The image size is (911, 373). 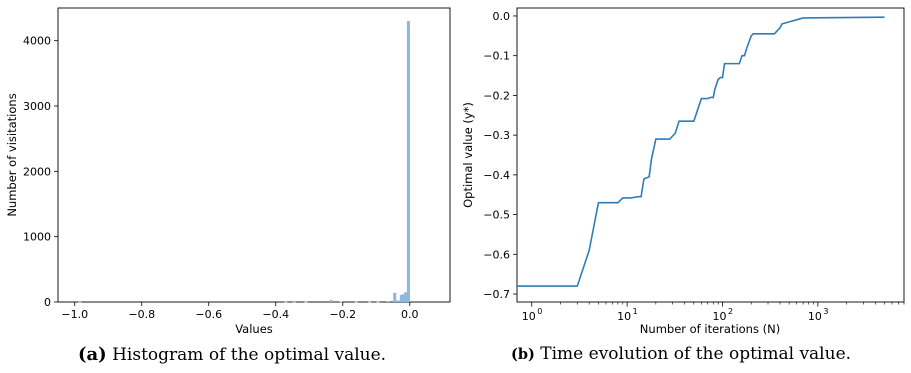 I want to click on caption-b: (b) Time evolution of the optimal value., so click(x=681, y=354).